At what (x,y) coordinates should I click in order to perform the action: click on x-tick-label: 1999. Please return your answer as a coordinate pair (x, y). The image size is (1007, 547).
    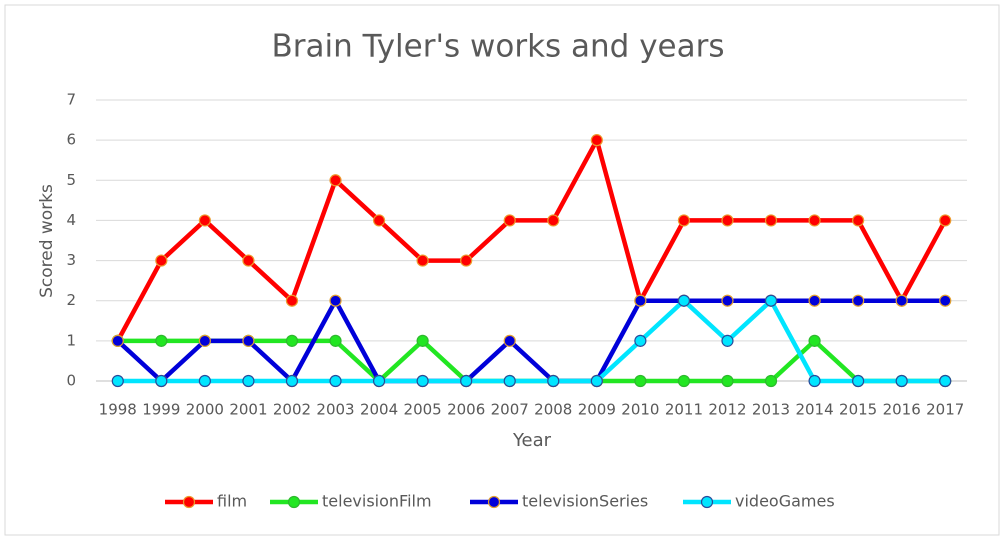
    Looking at the image, I should click on (161, 410).